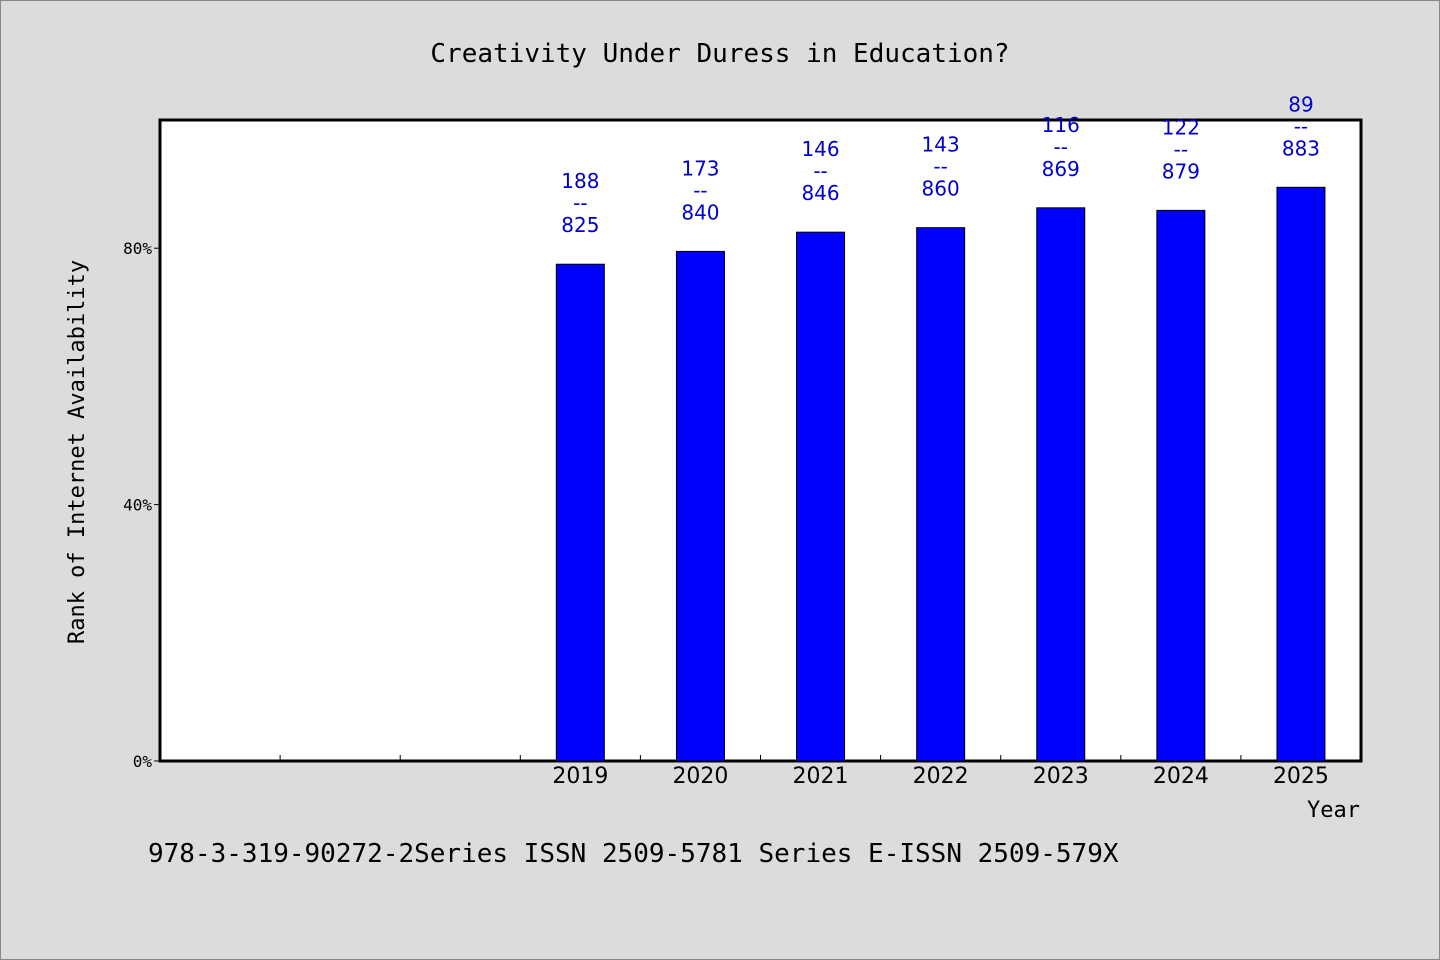 The width and height of the screenshot is (1440, 960). What do you see at coordinates (719, 54) in the screenshot?
I see `chart-title: Creativity Under Duress in Education?` at bounding box center [719, 54].